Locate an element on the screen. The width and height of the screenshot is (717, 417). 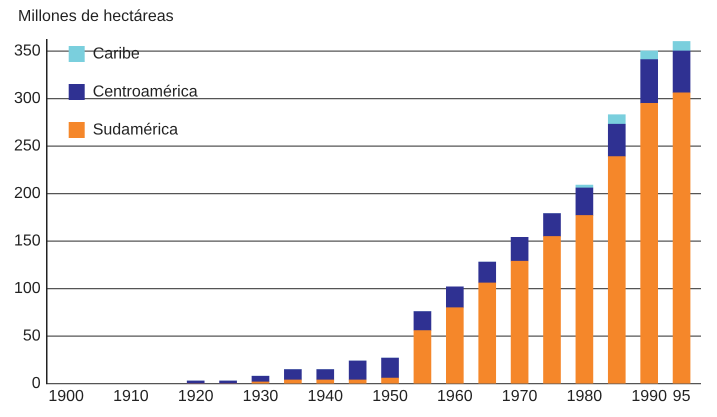
x-tick-label: 1950 is located at coordinates (390, 396).